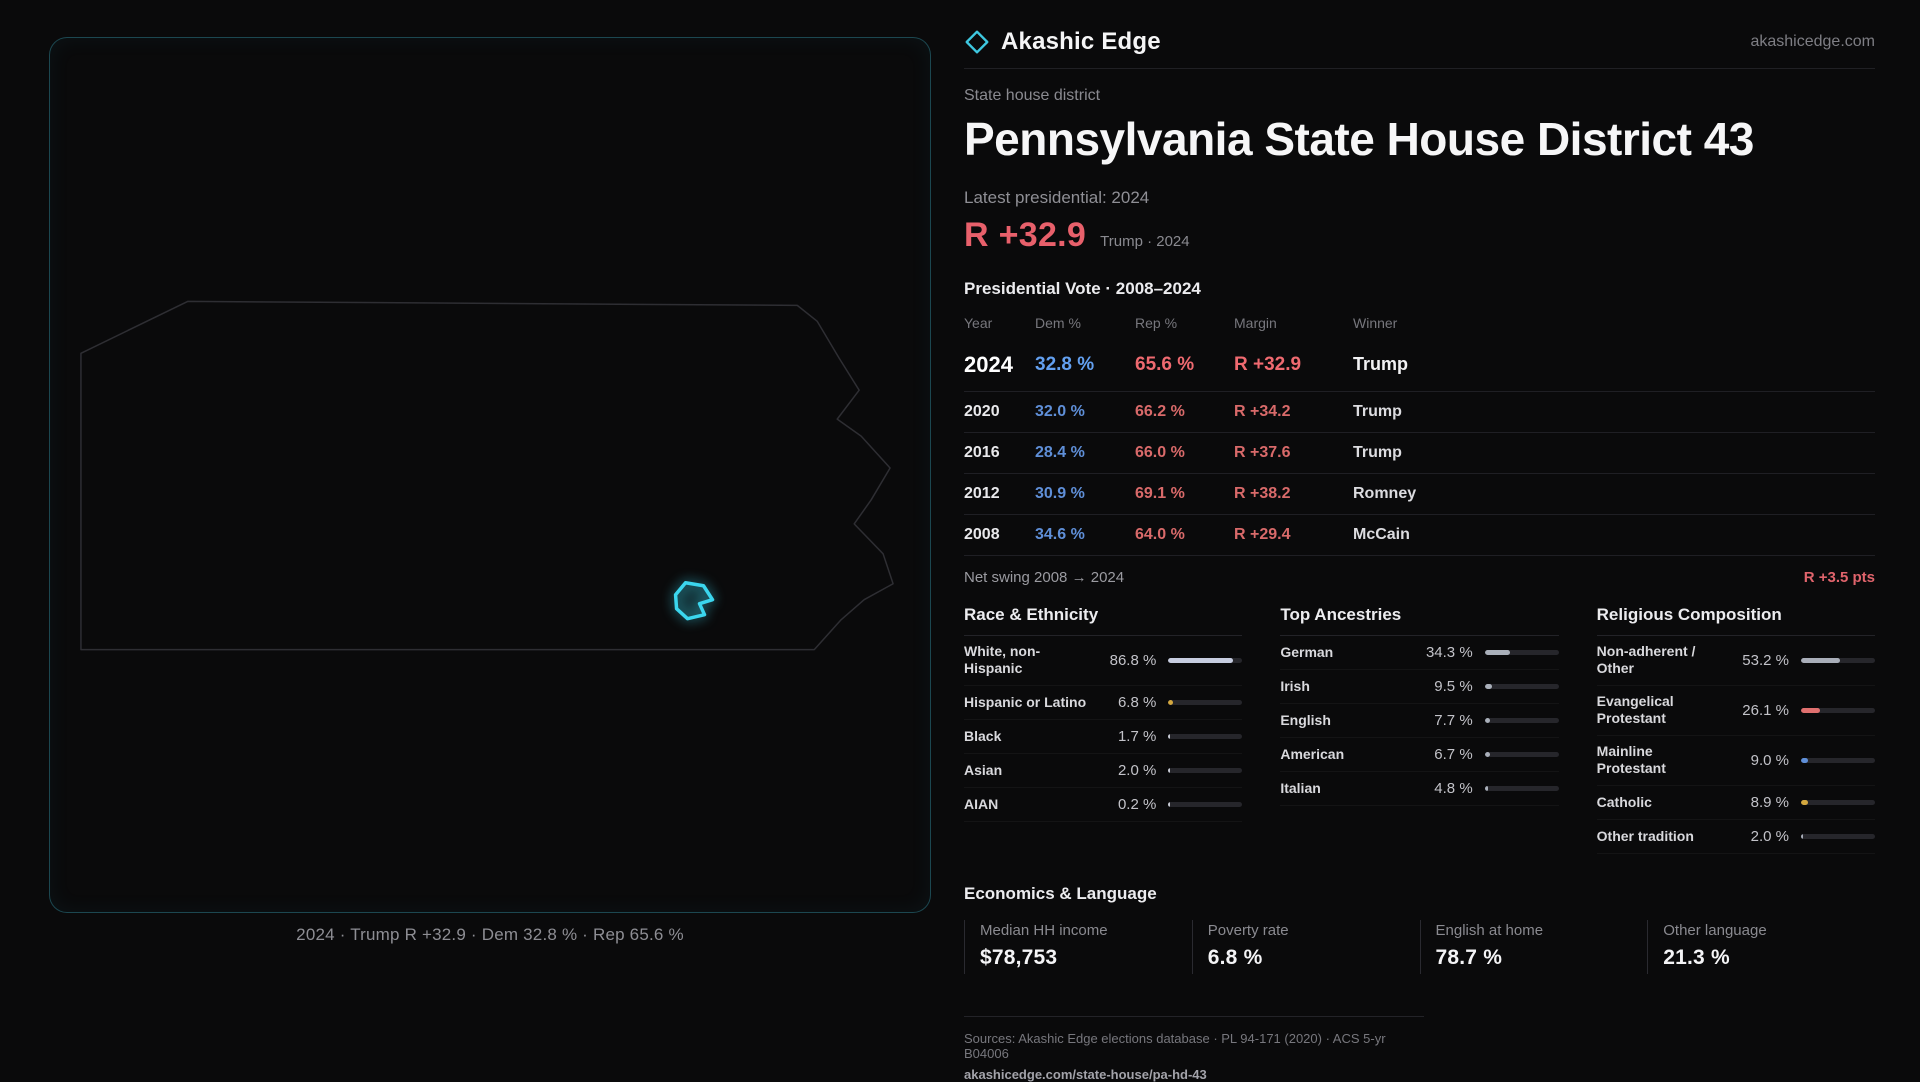 The height and width of the screenshot is (1082, 1920). What do you see at coordinates (1359, 139) in the screenshot?
I see `page-title: Pennsylvania State House District 43` at bounding box center [1359, 139].